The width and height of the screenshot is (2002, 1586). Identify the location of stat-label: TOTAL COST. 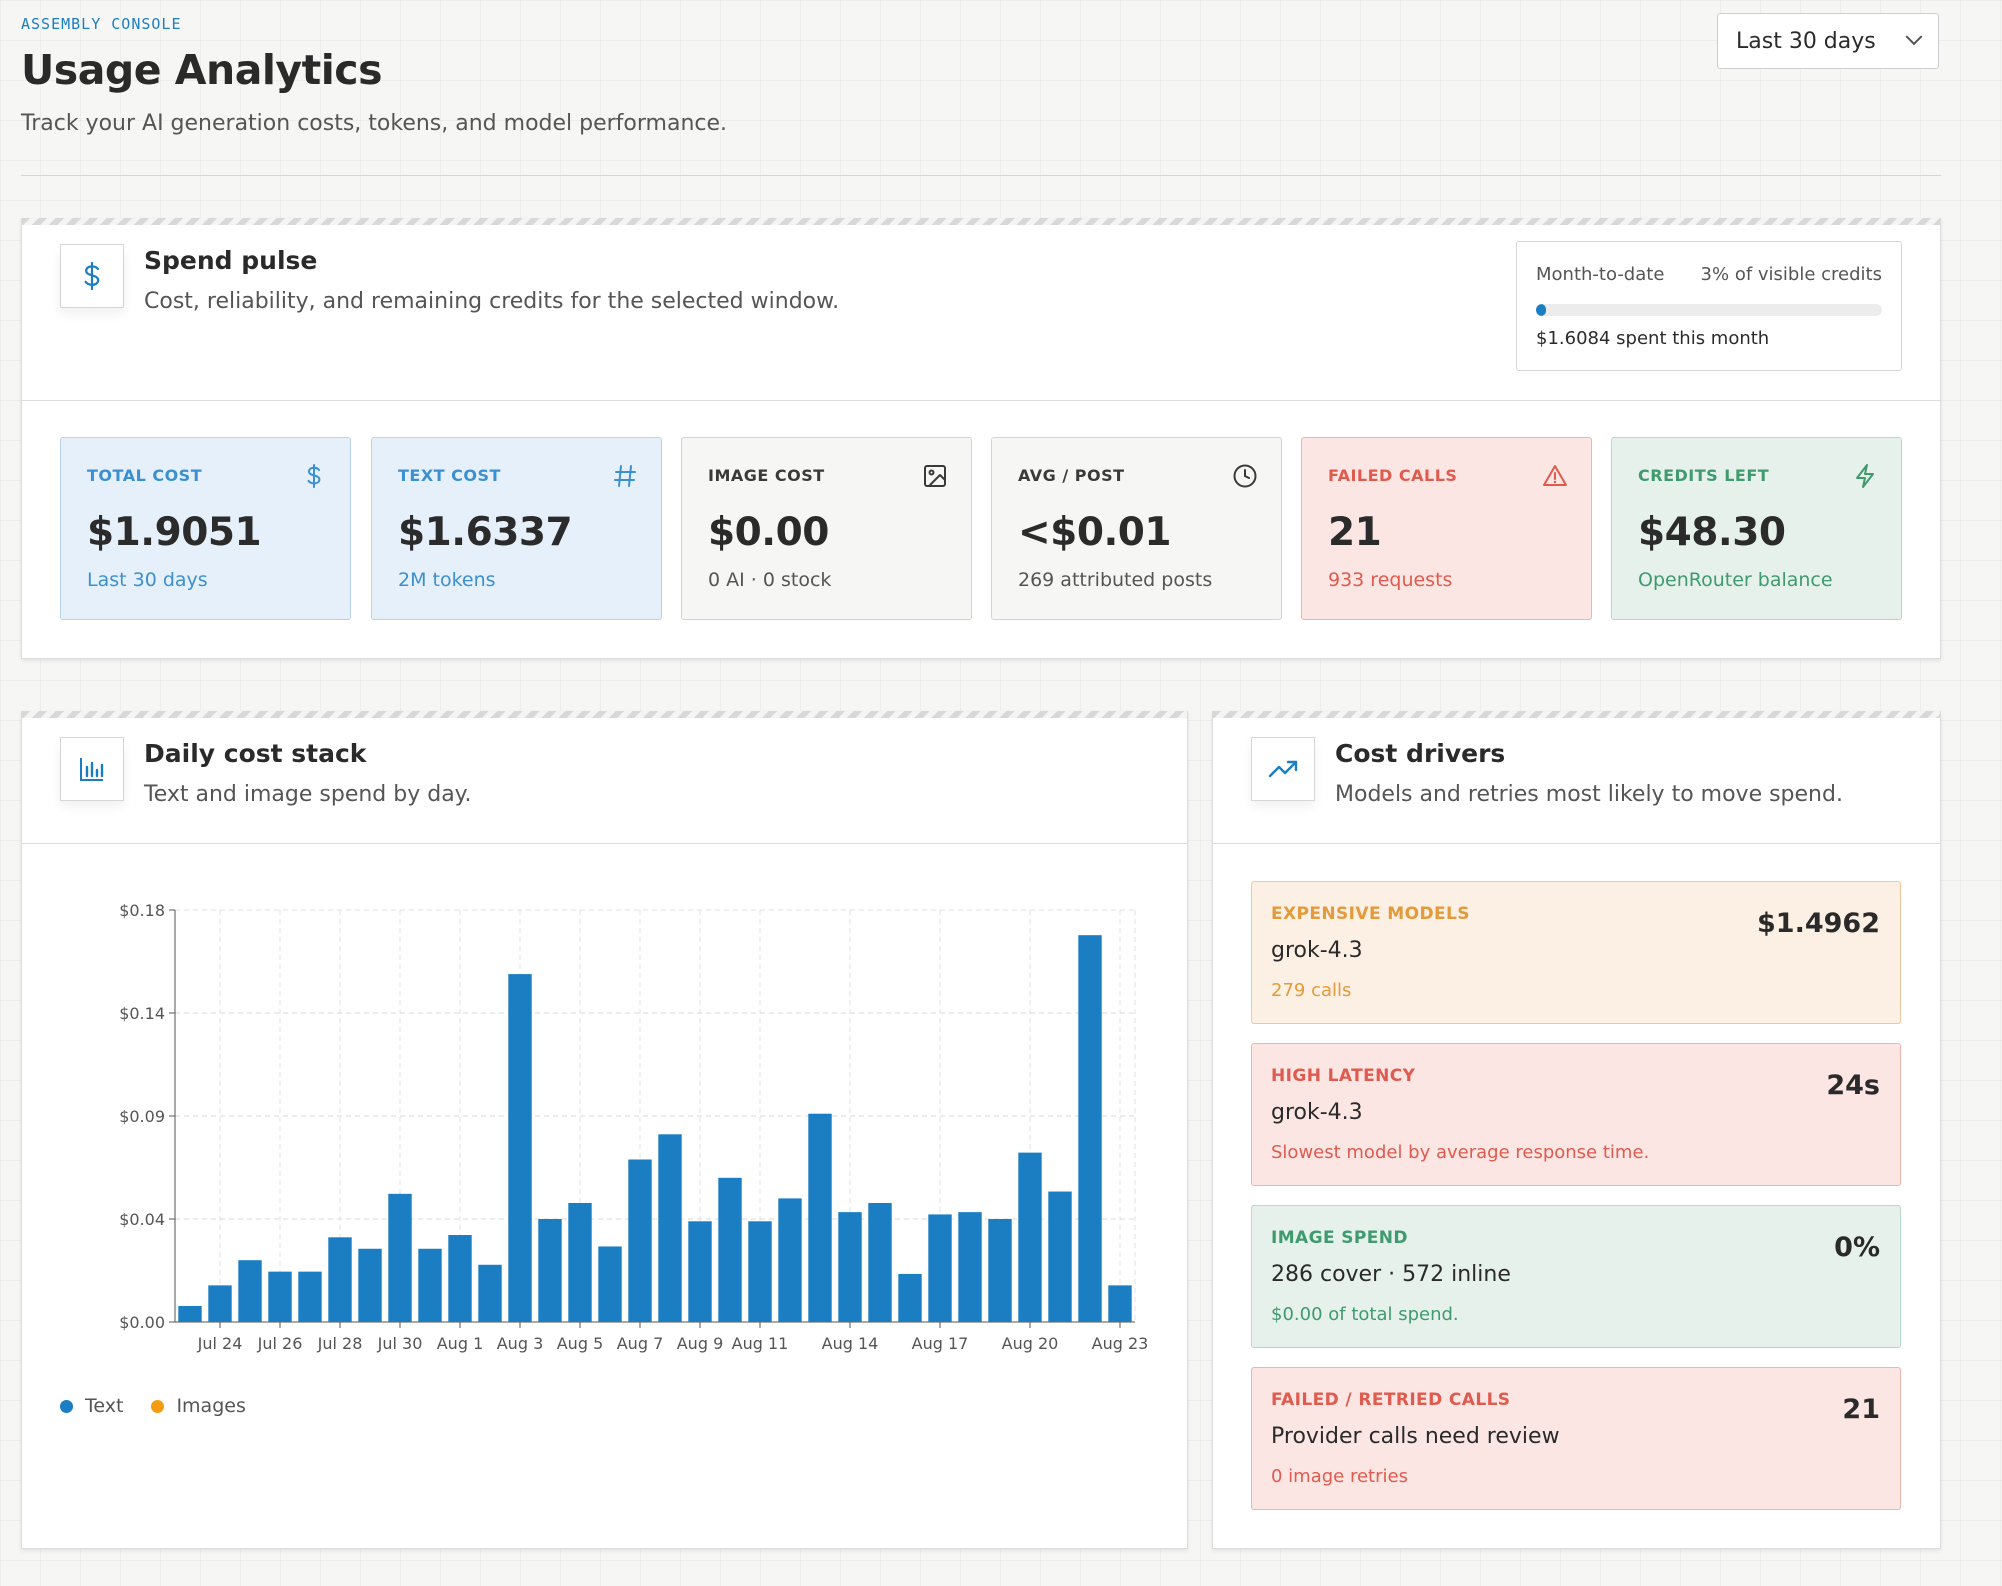
(145, 475).